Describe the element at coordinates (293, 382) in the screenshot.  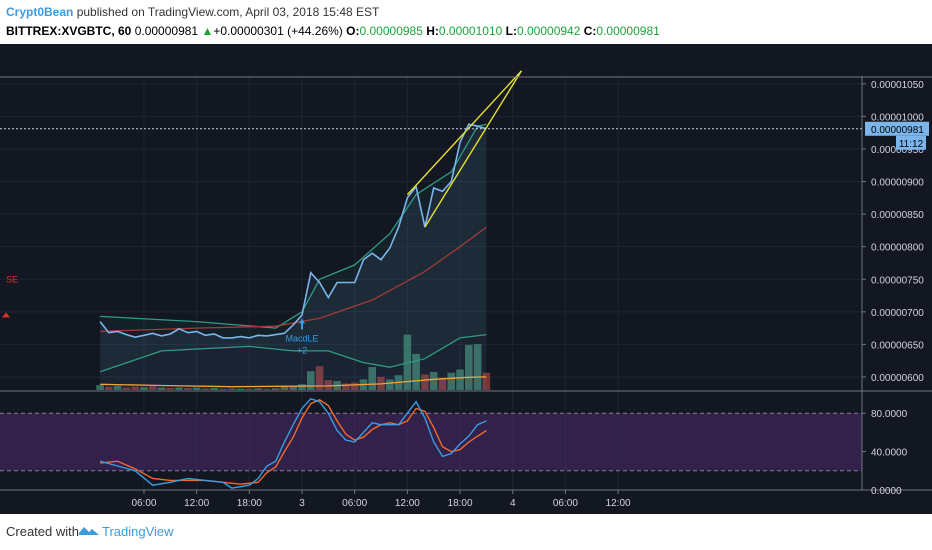
I see `volume-ma-line` at that location.